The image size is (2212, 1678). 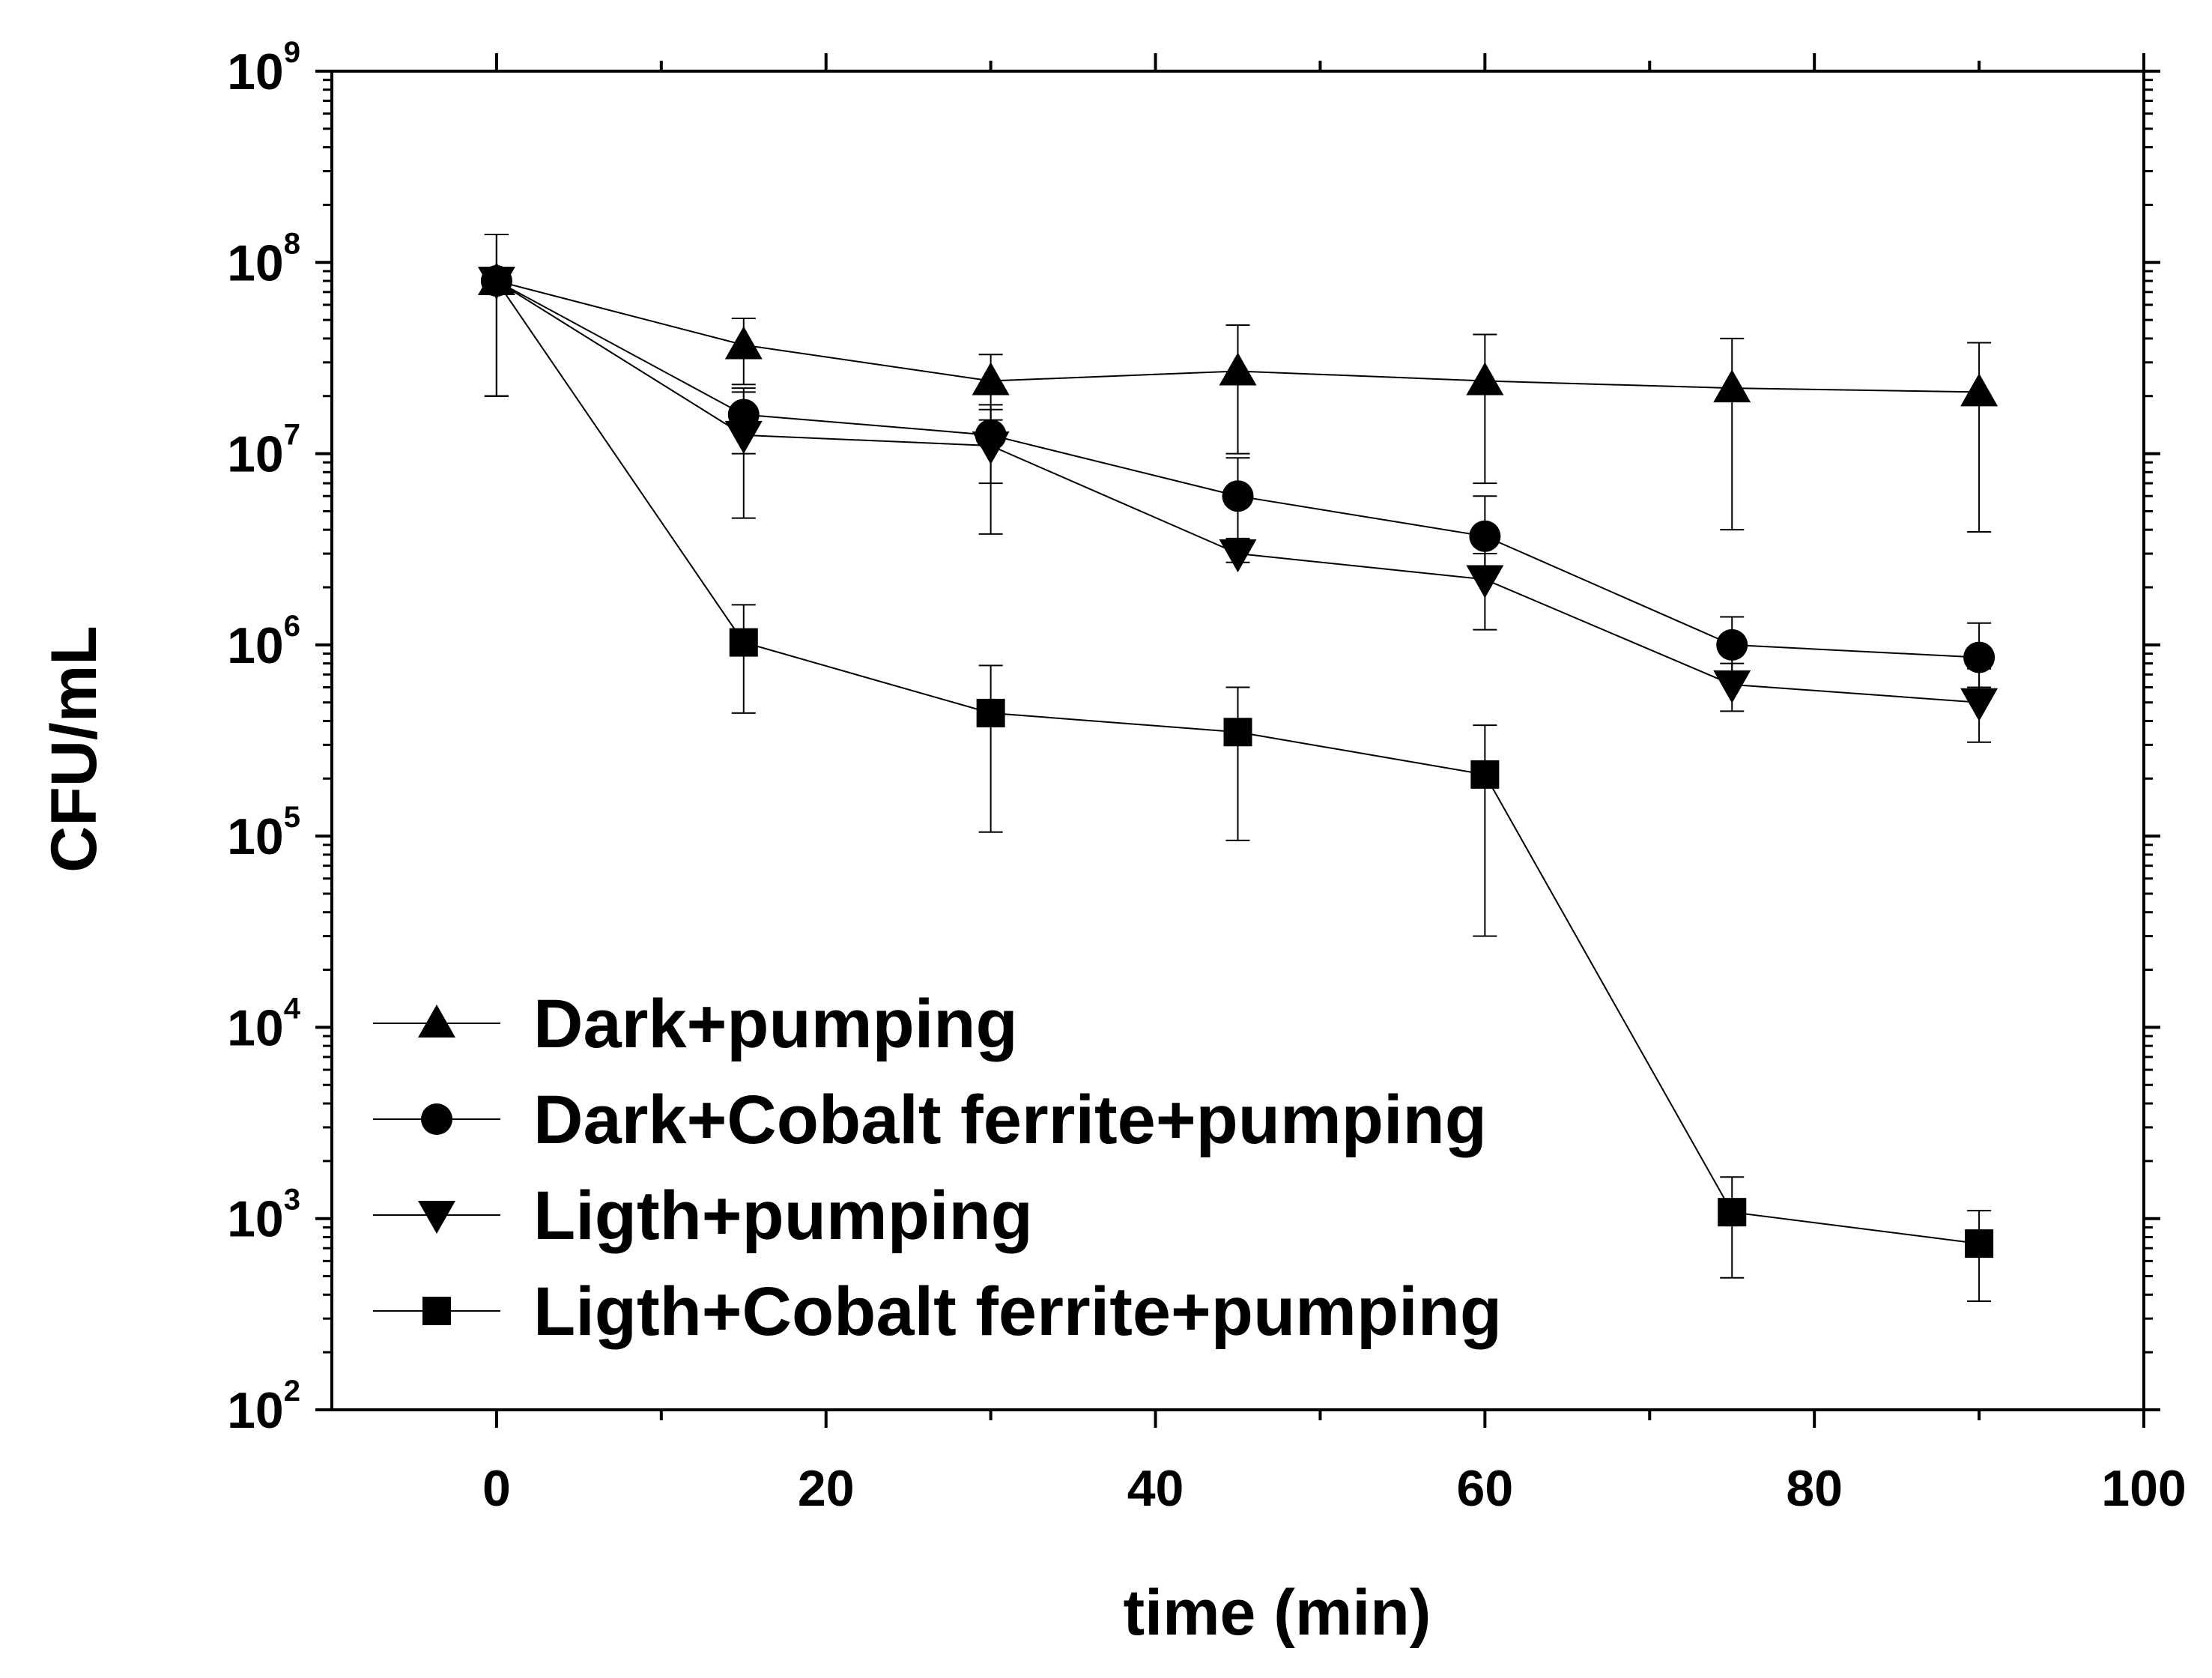 I want to click on y-tick-label: 10³, so click(x=263, y=1216).